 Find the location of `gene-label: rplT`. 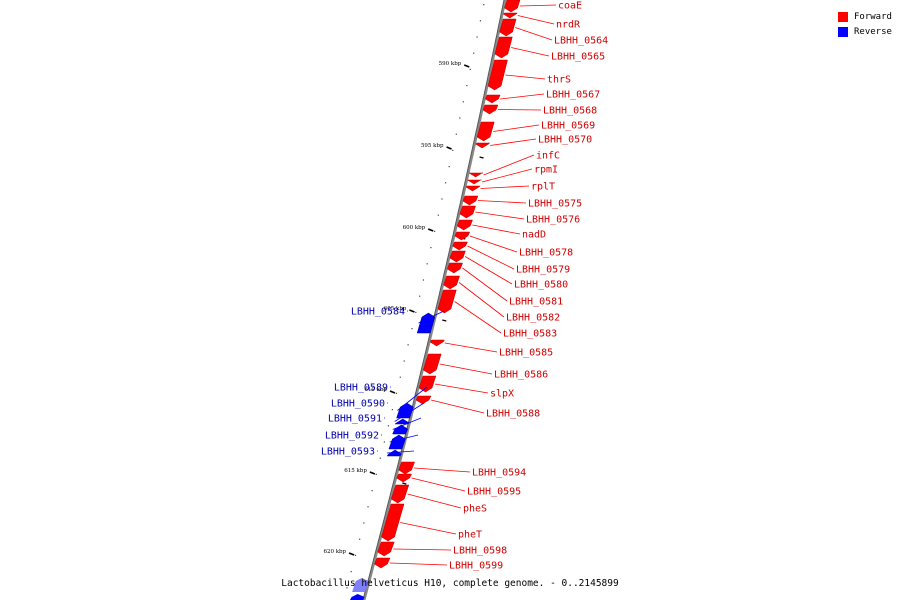

gene-label: rplT is located at coordinates (543, 187).